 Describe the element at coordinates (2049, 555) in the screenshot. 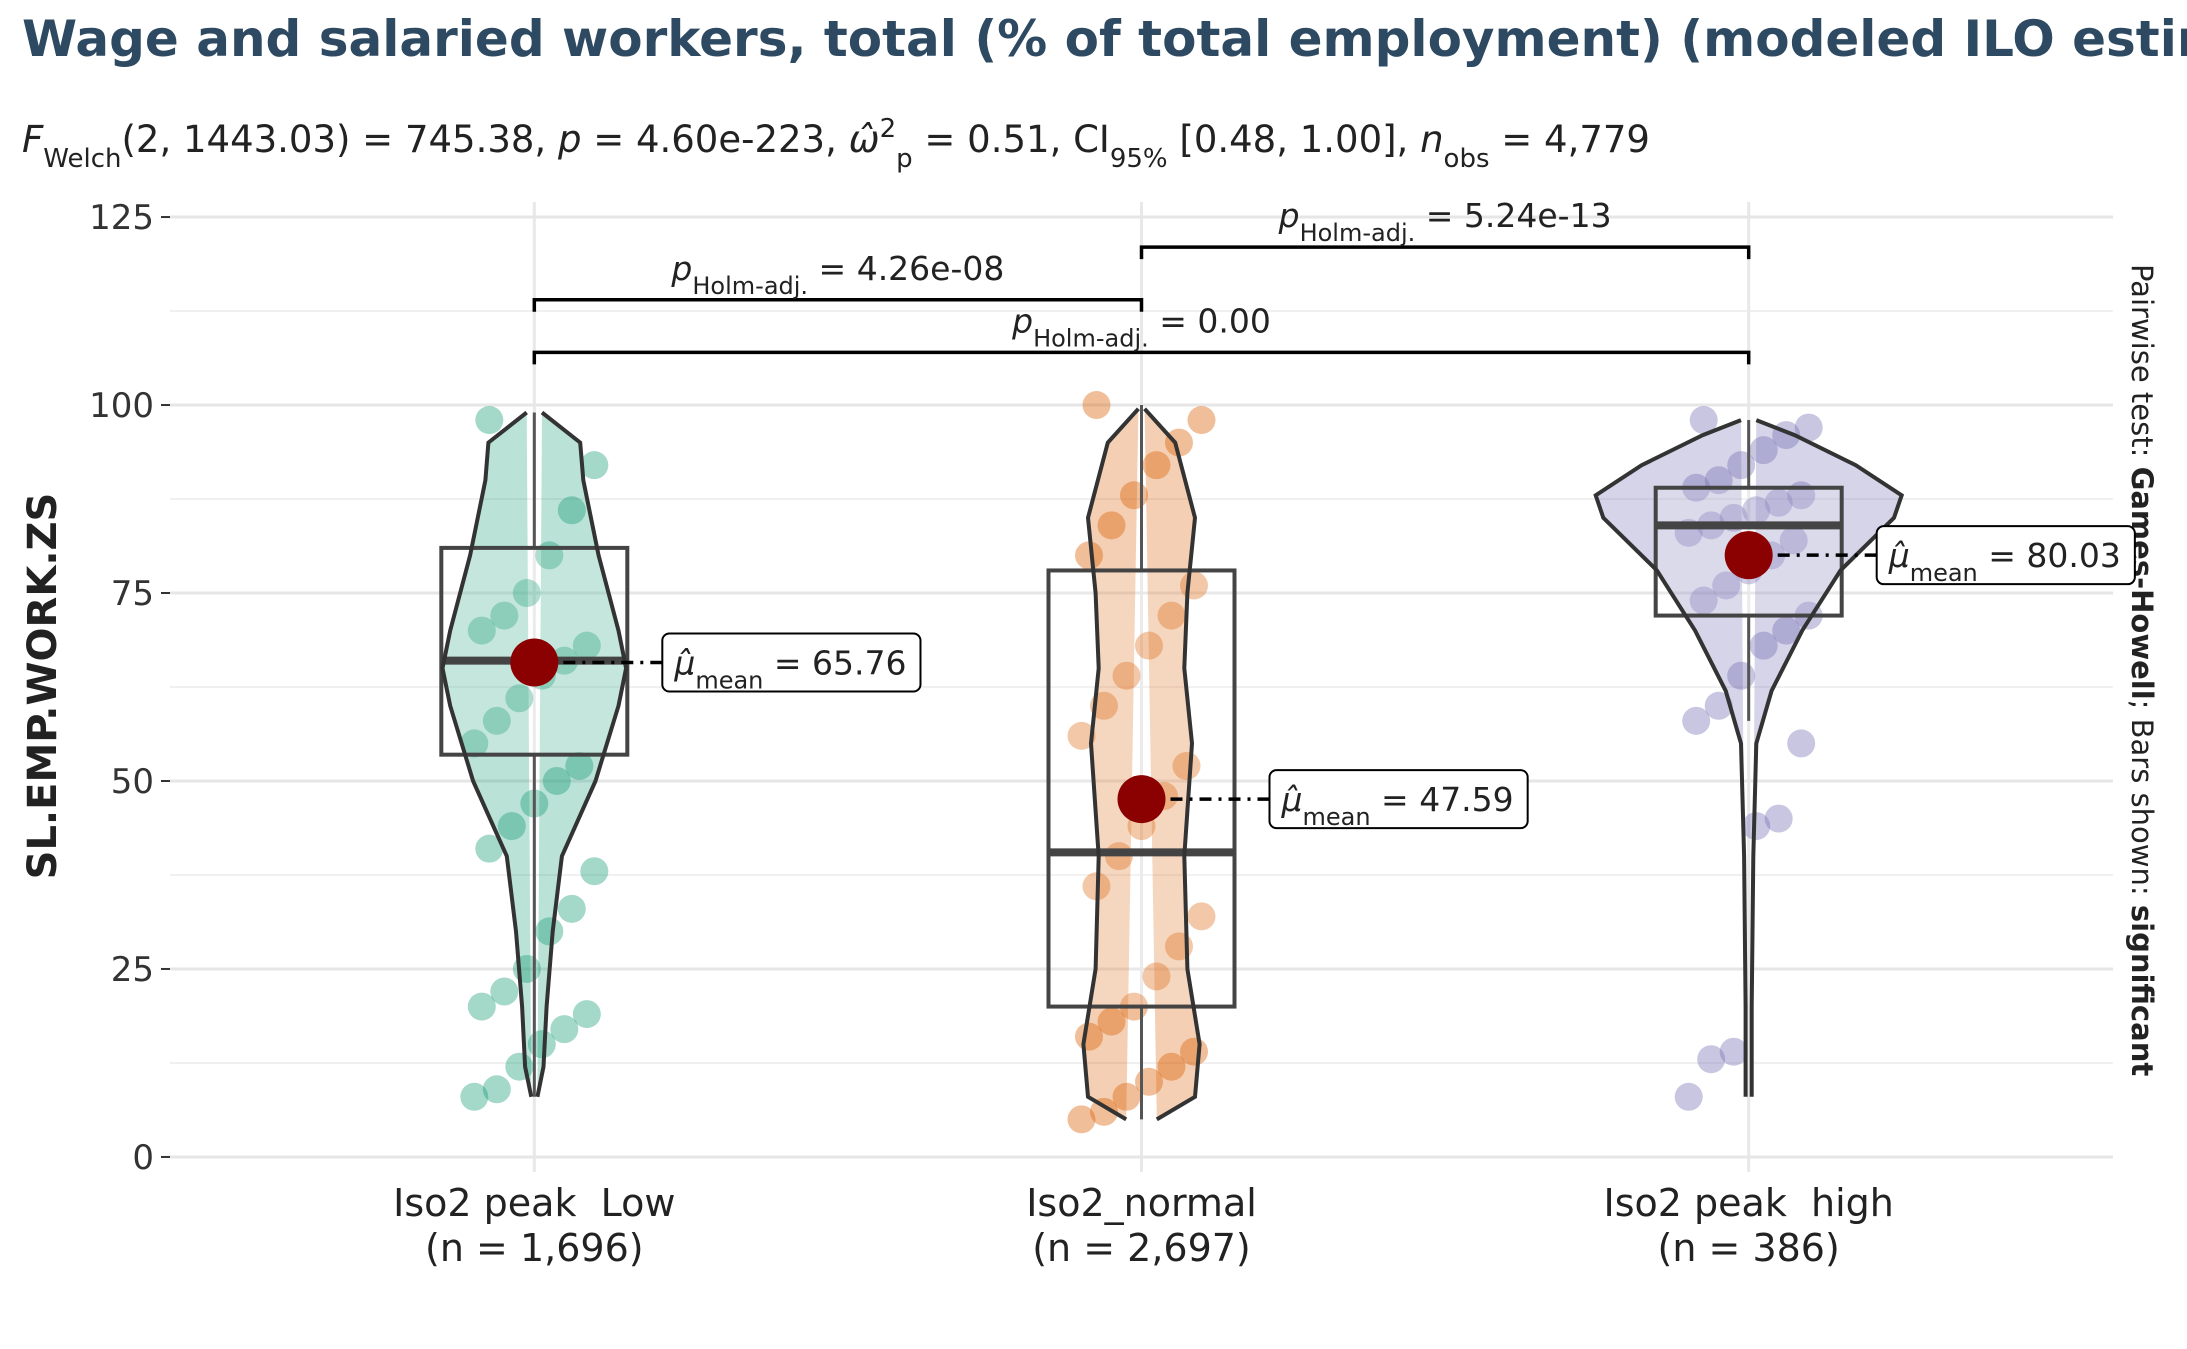

I see `mean-label-part: = 80.03` at that location.